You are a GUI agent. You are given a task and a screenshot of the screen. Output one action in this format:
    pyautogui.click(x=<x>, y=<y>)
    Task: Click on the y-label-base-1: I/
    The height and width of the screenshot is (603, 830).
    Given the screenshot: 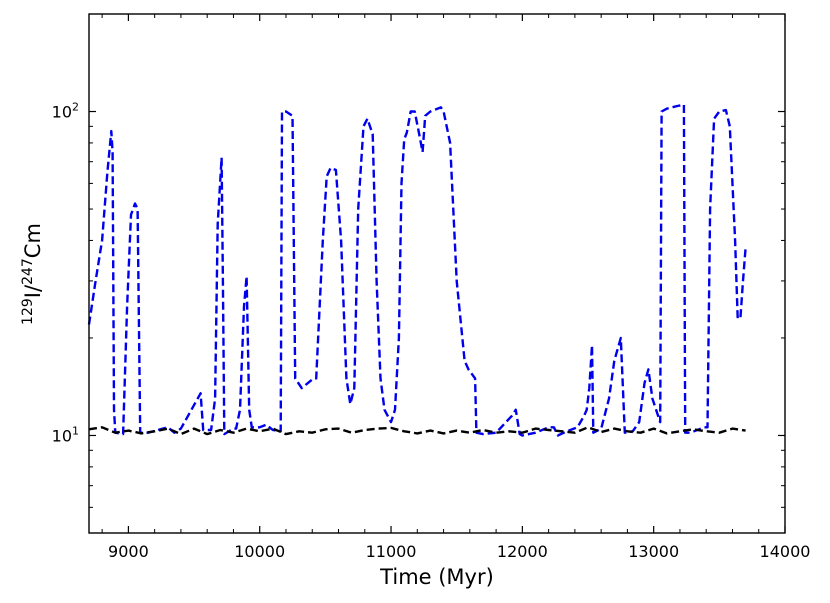 What is the action you would take?
    pyautogui.click(x=33, y=291)
    